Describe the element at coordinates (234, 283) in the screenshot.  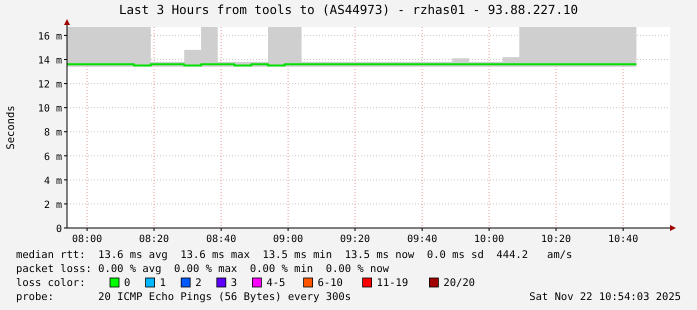
I see `text: 3` at that location.